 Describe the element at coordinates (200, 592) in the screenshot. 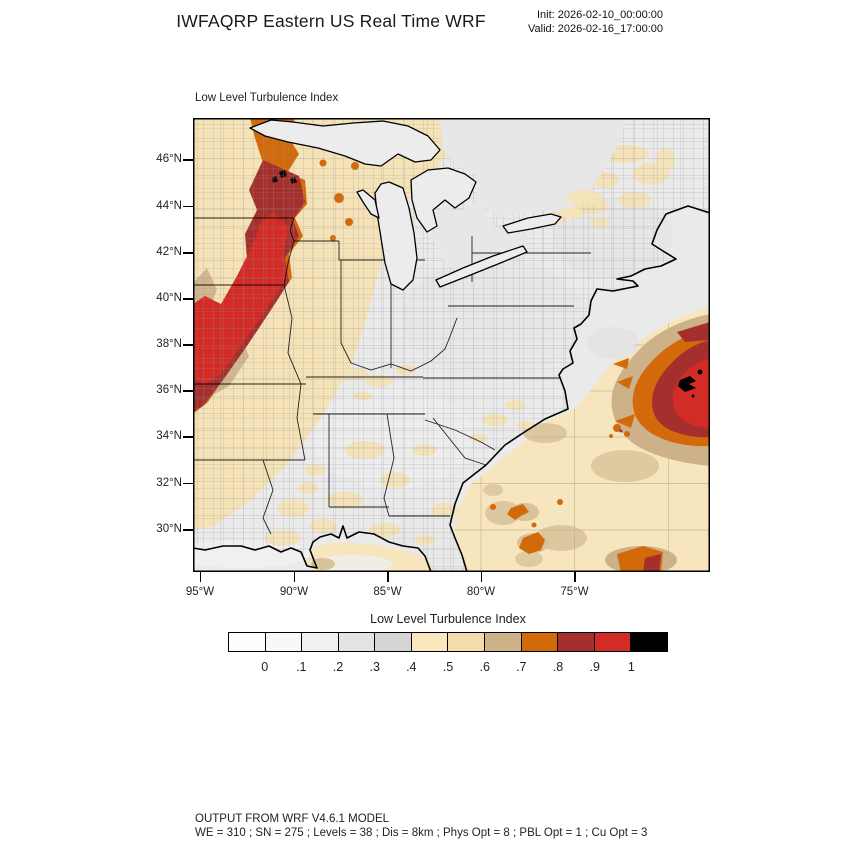

I see `lon-tick-label: 95°W` at that location.